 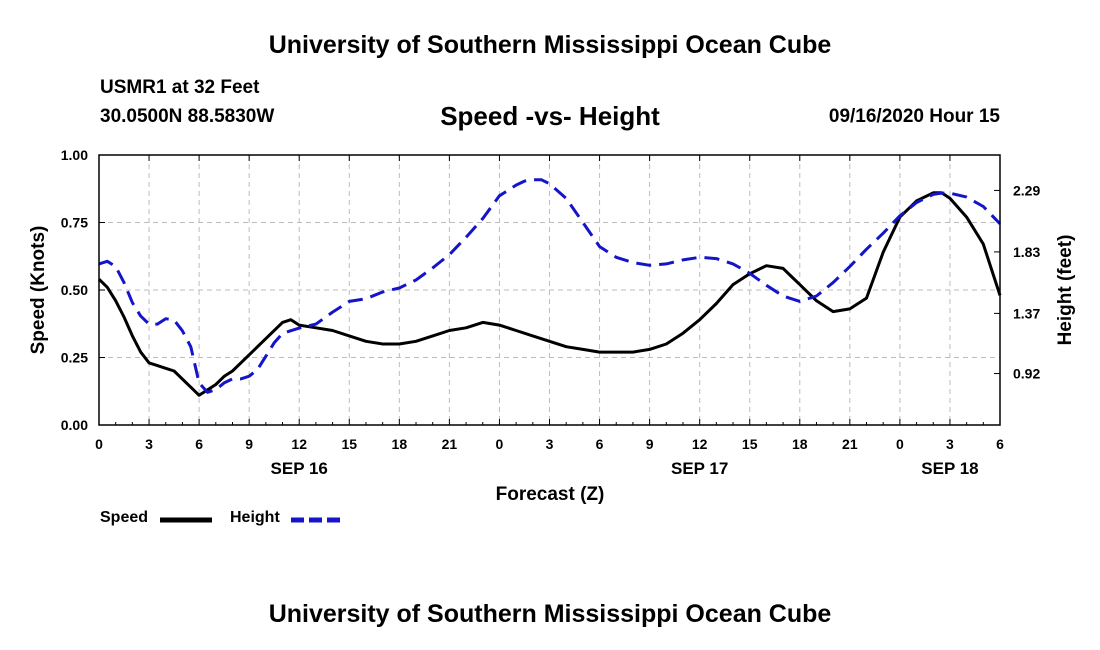 I want to click on date-label: SEP 17, so click(x=699, y=468).